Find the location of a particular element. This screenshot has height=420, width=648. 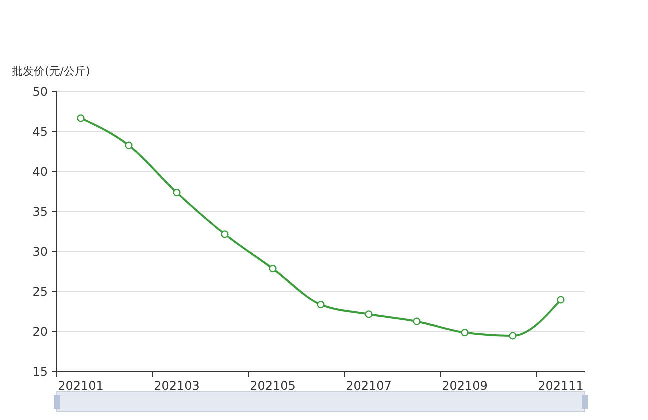

y-tick-label: 40 is located at coordinates (40, 172).